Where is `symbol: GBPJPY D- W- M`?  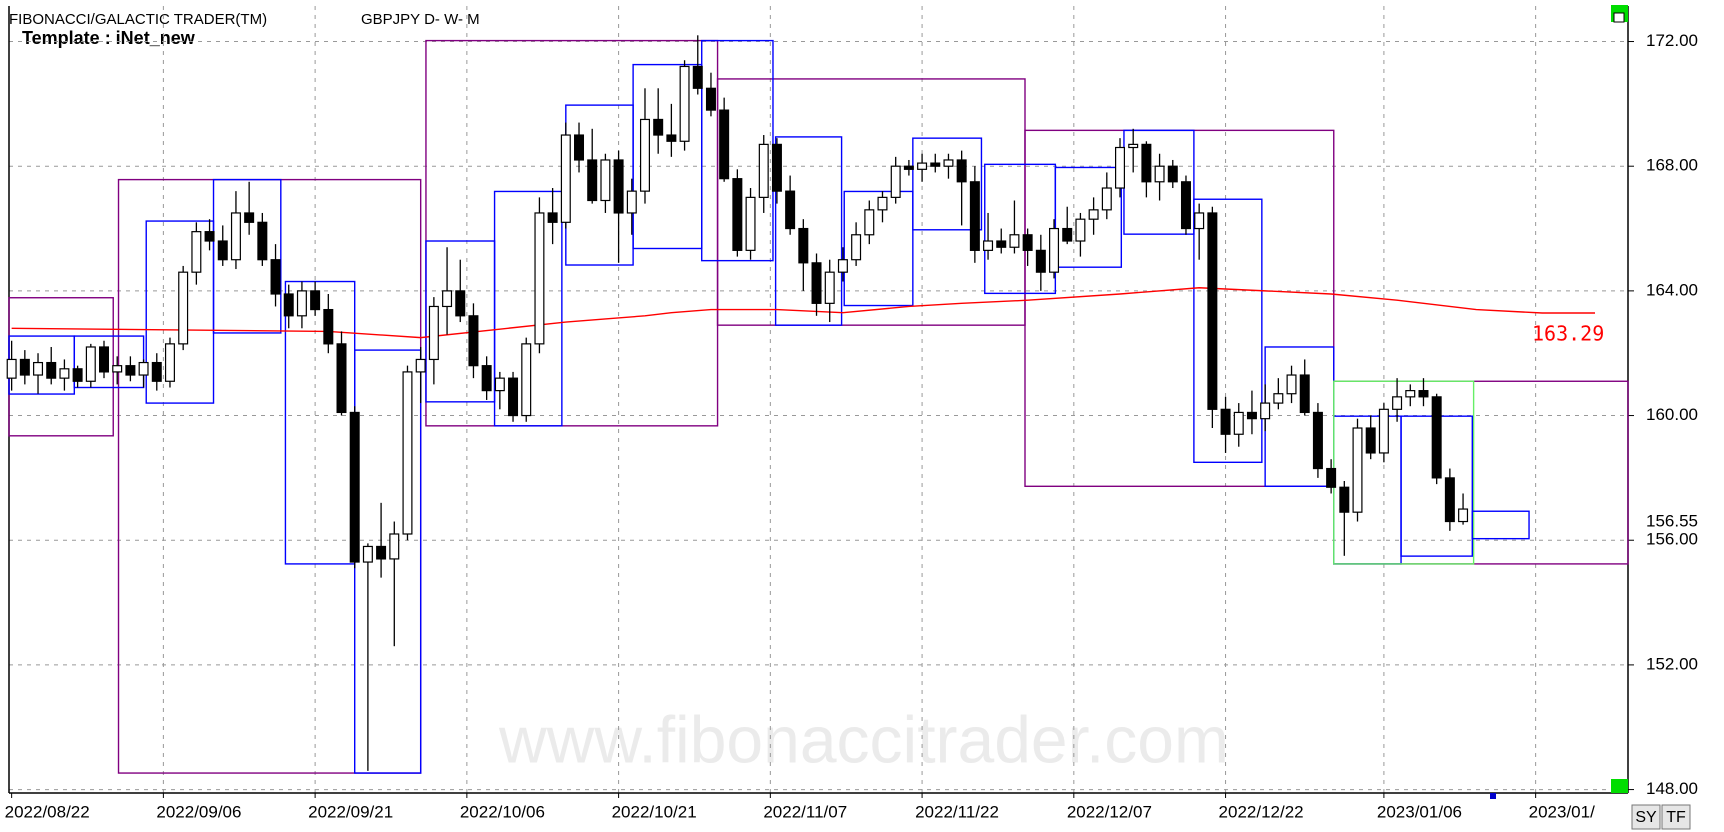
symbol: GBPJPY D- W- M is located at coordinates (420, 19).